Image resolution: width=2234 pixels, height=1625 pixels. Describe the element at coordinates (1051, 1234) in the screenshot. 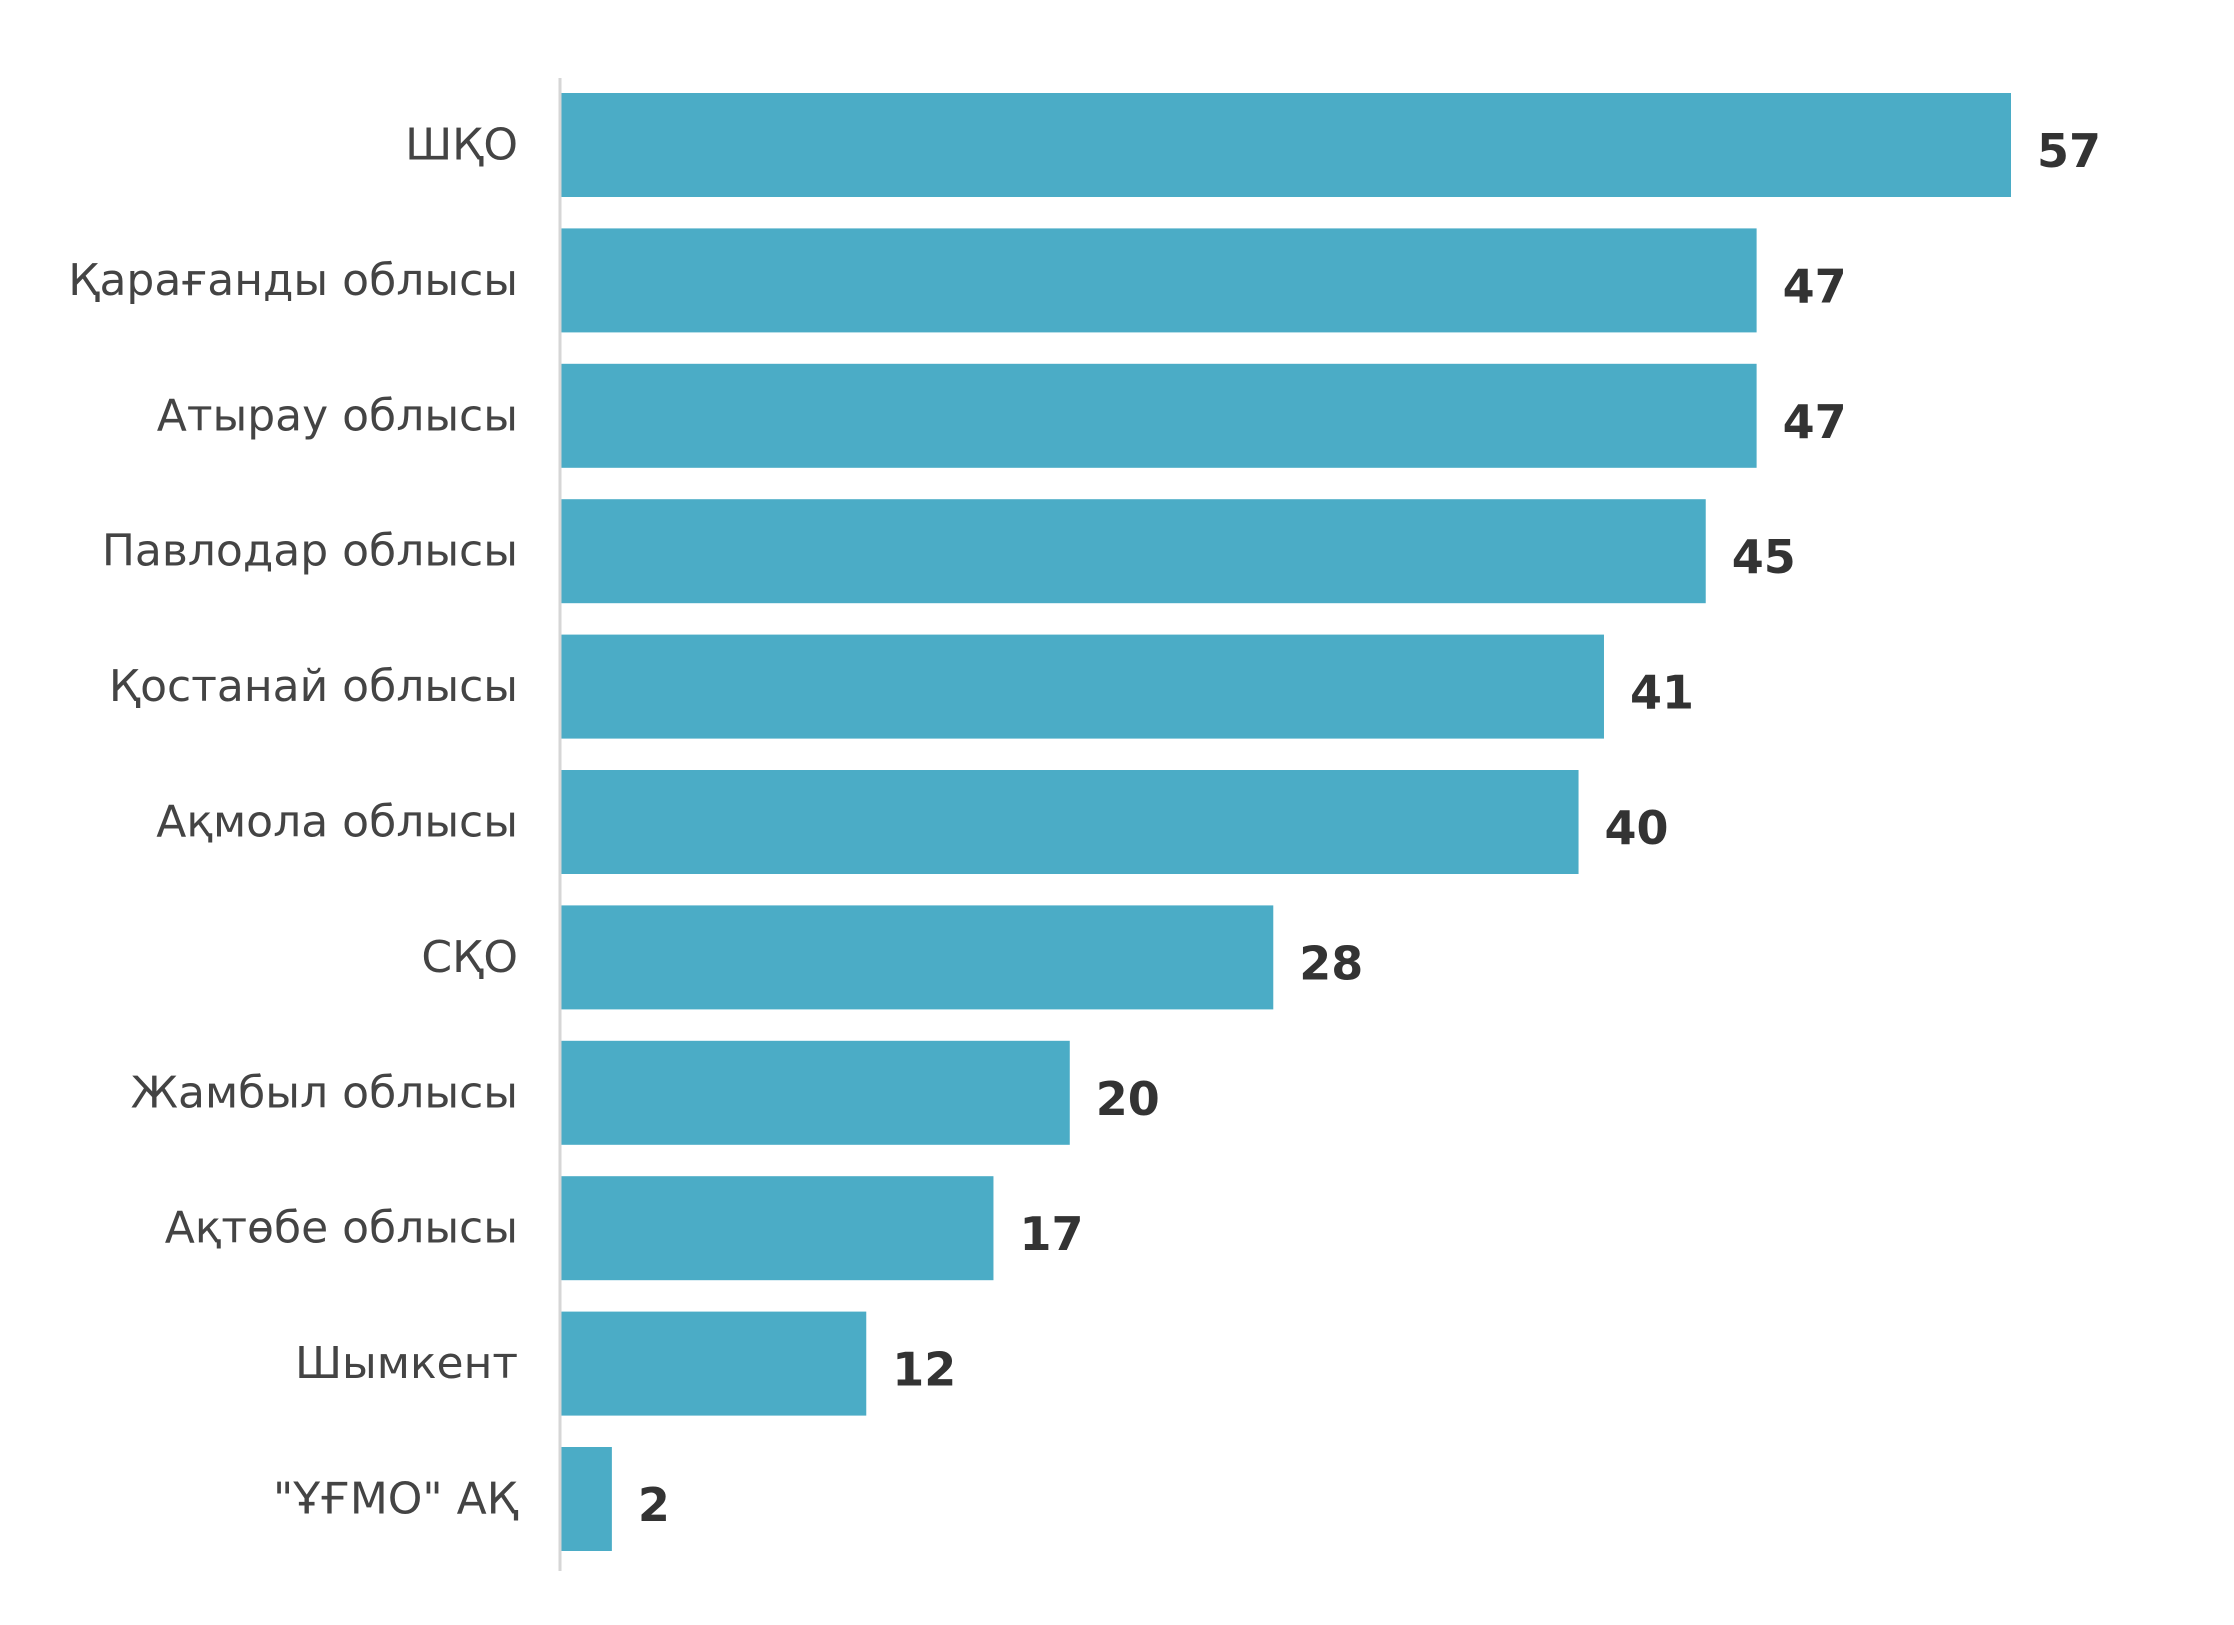

I see `value-label-9: 17` at that location.